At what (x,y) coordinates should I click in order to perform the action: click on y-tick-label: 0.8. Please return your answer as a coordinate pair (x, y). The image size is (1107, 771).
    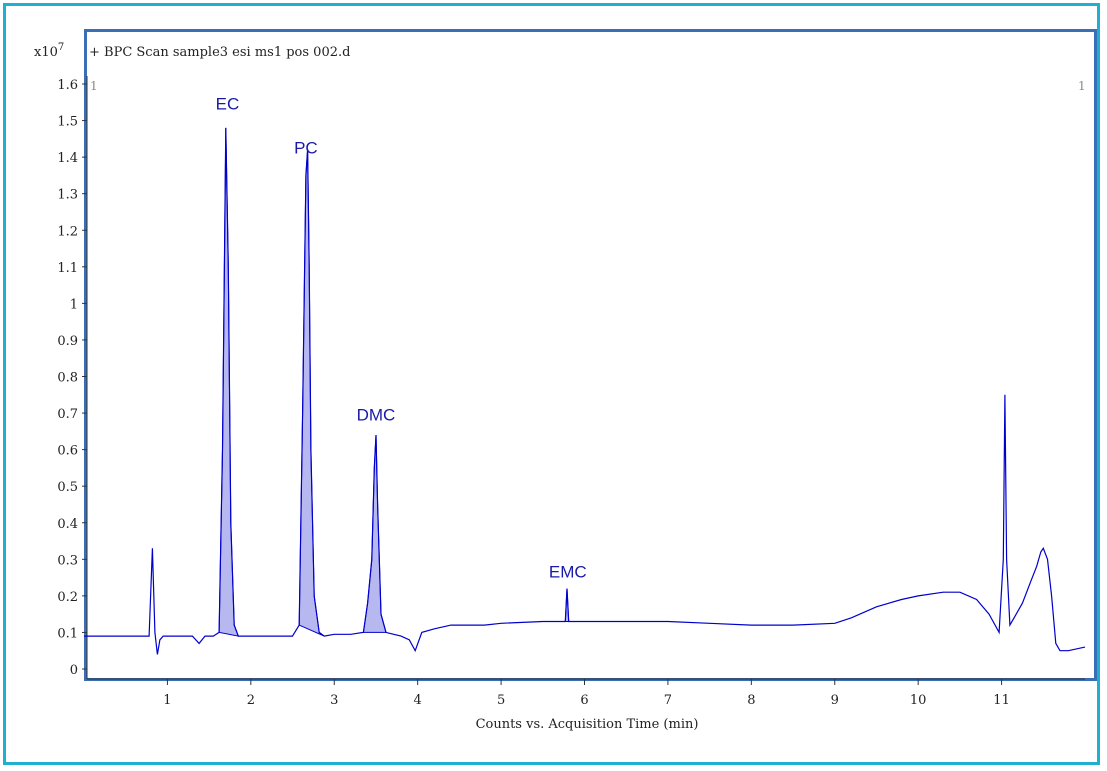
    Looking at the image, I should click on (67, 378).